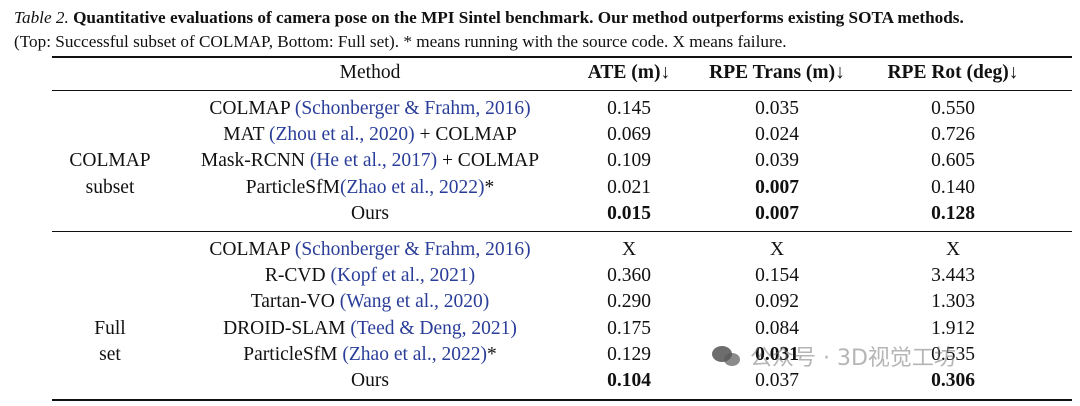 The width and height of the screenshot is (1080, 406). Describe the element at coordinates (953, 302) in the screenshot. I see `rpe-rot-value: 1.303` at that location.